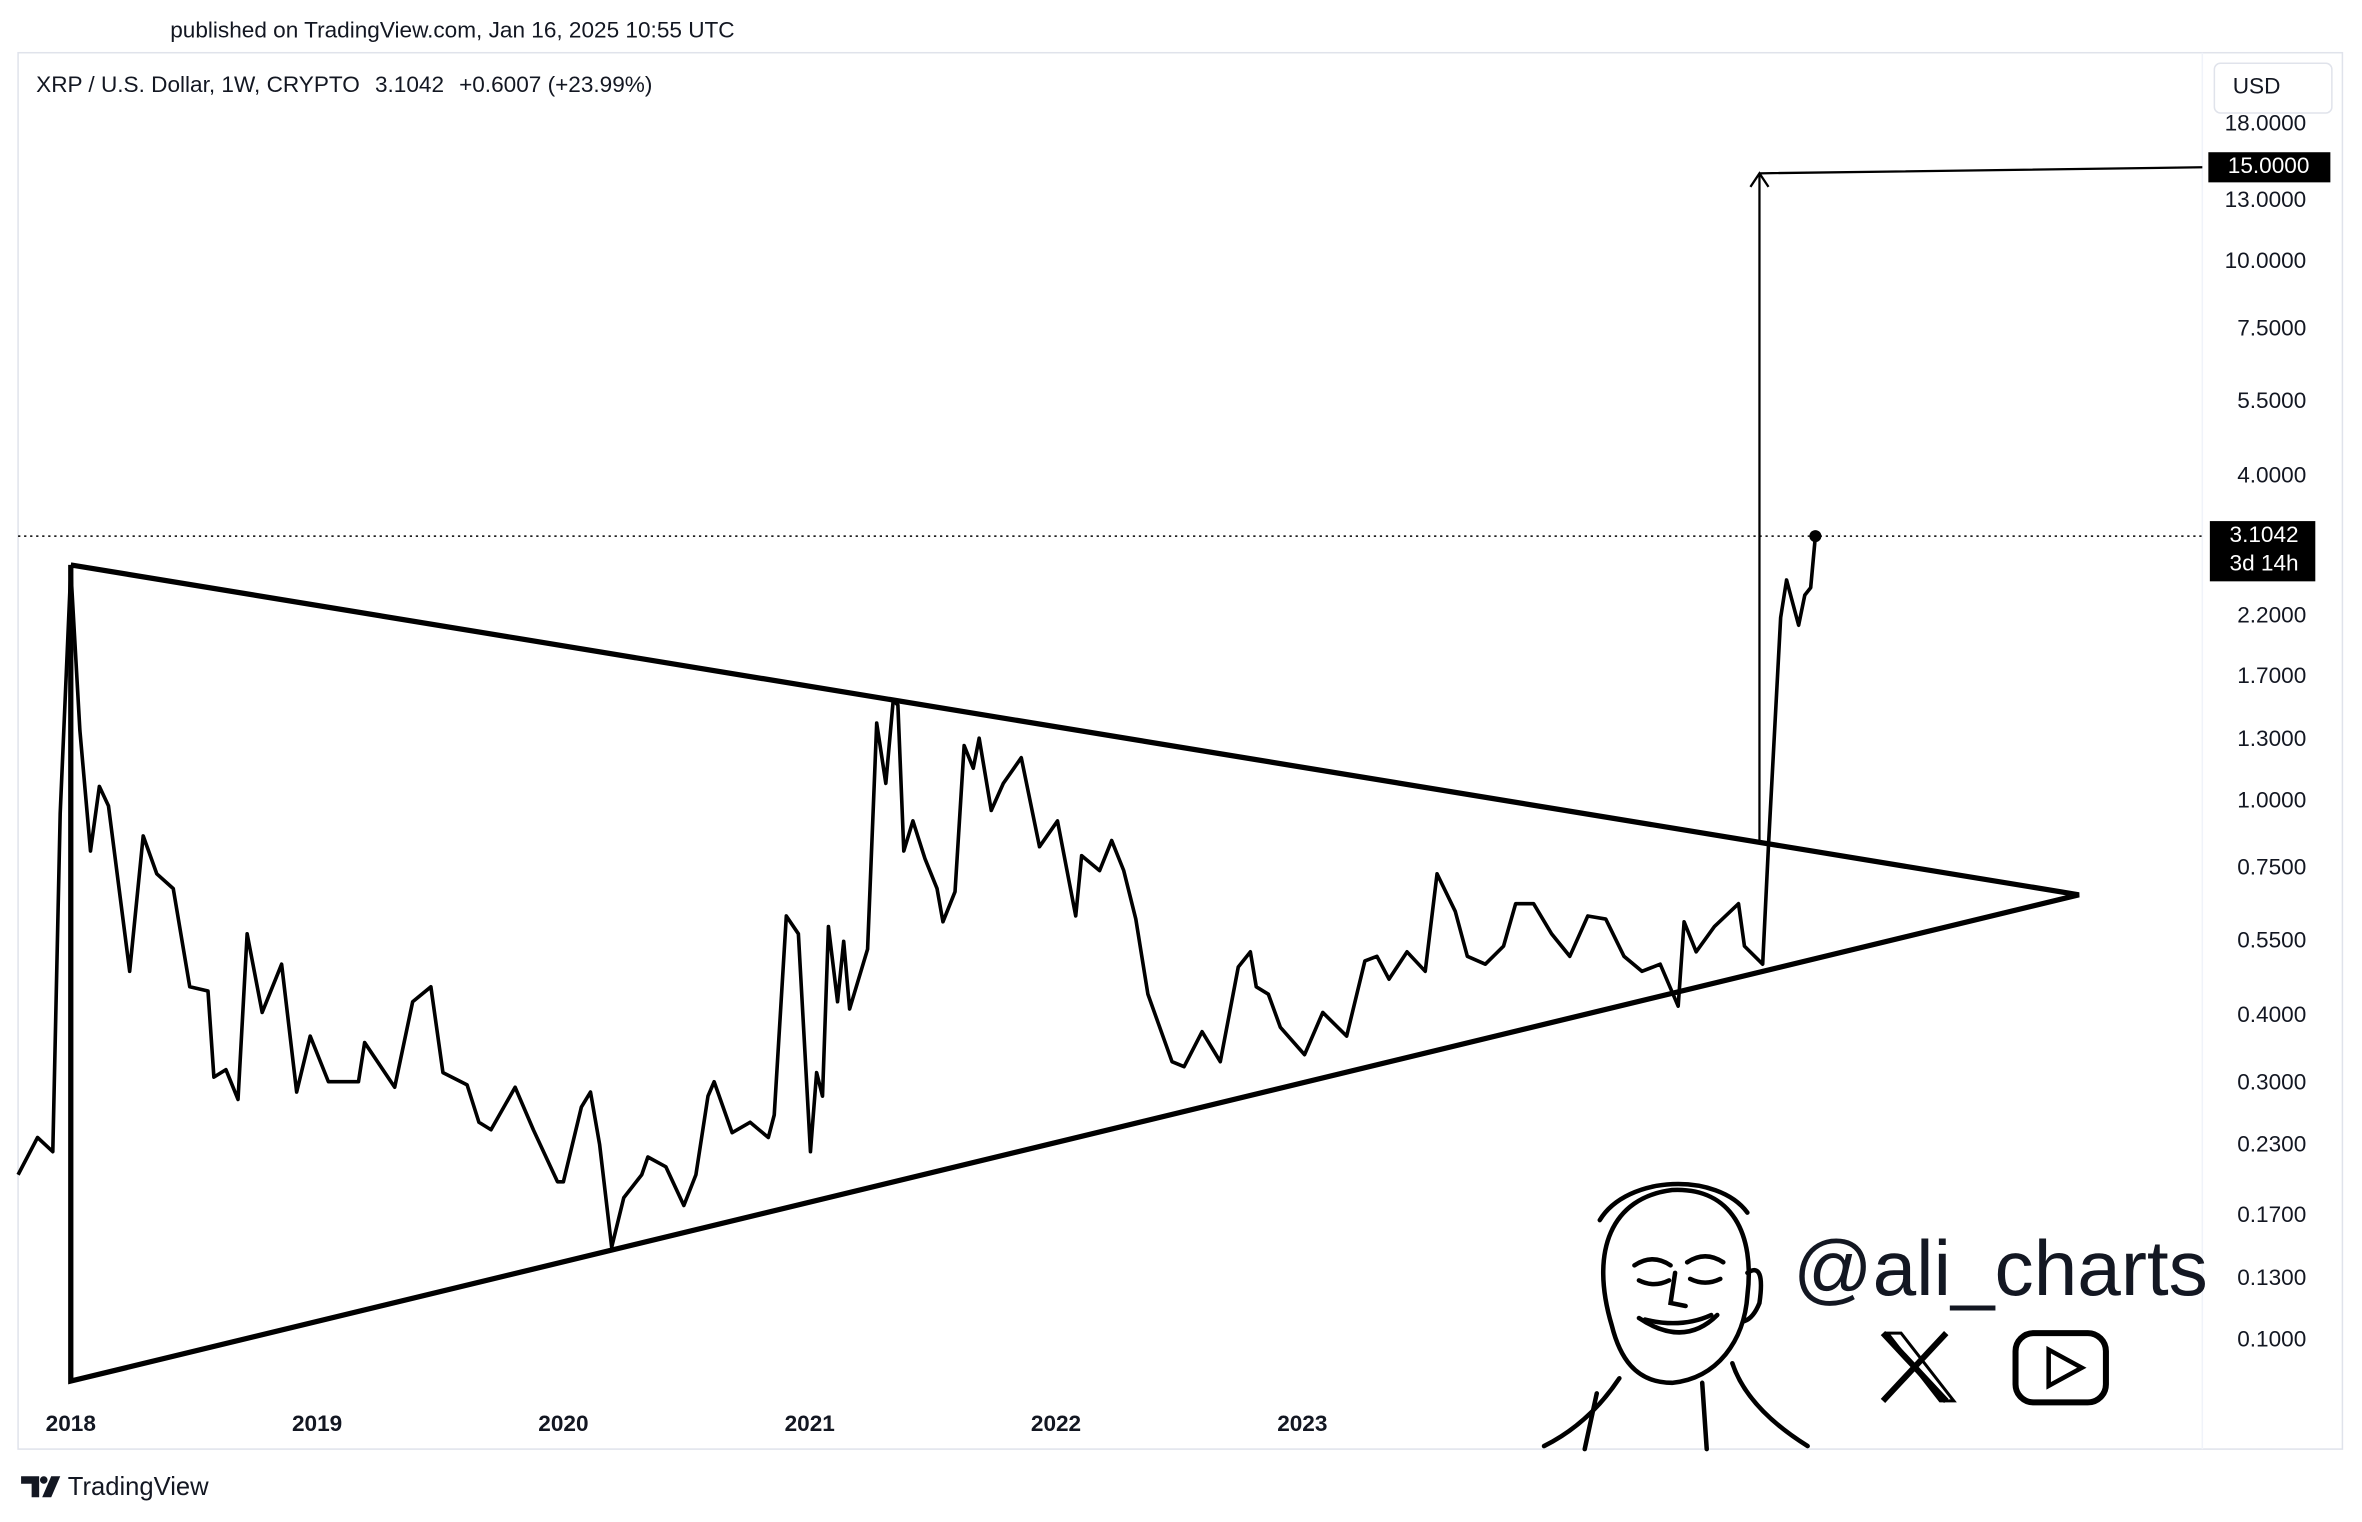 The image size is (2362, 1522). I want to click on x-tick-label: 2018, so click(71, 1423).